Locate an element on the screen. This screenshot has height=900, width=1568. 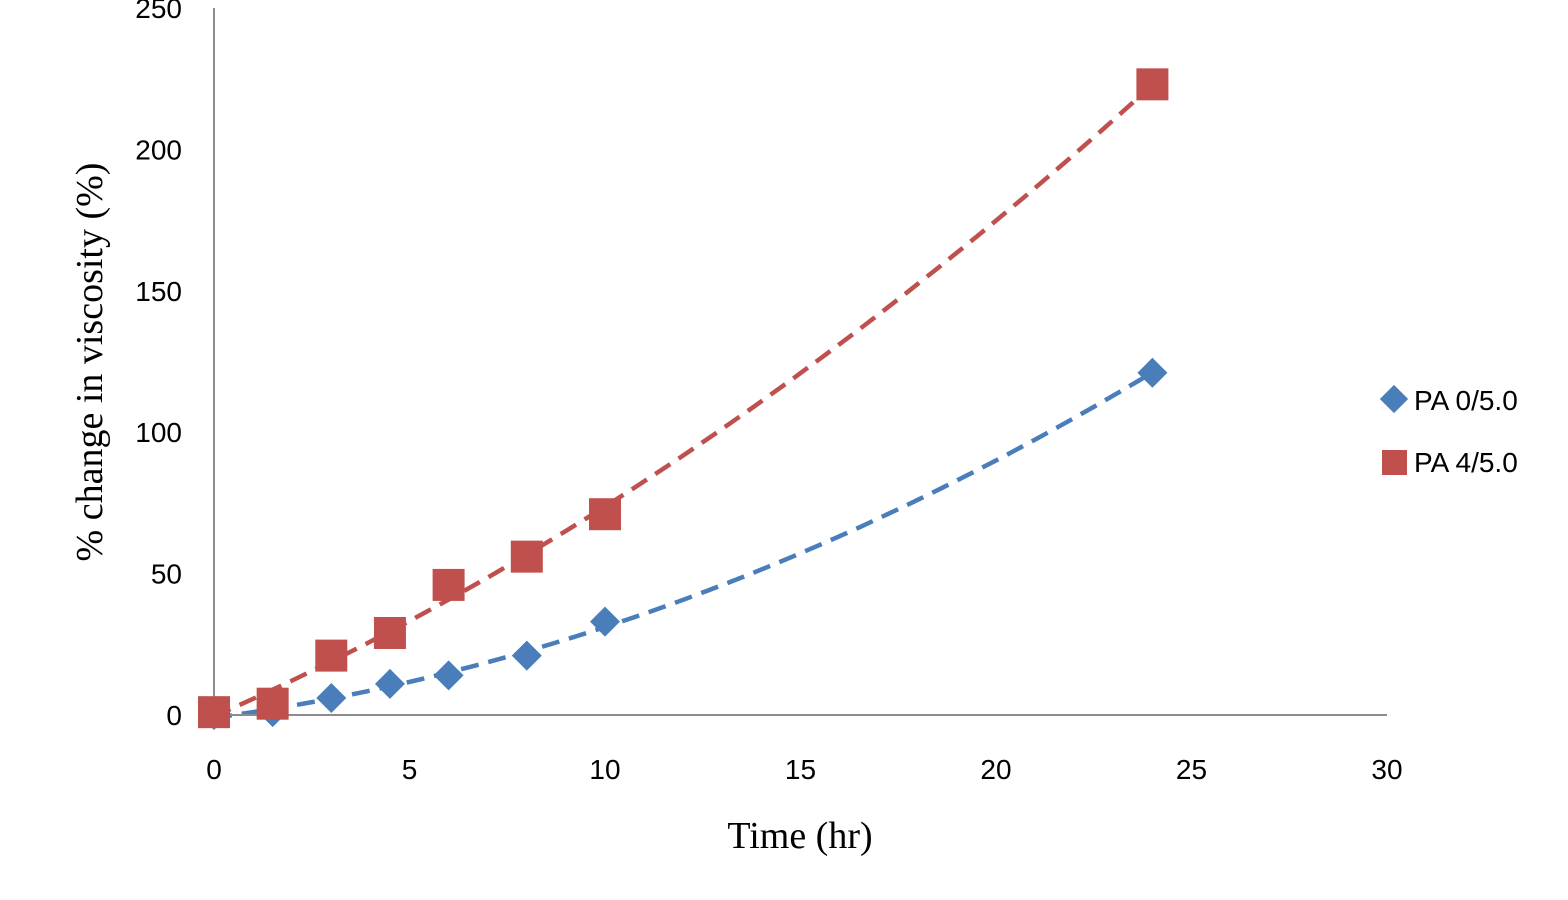
x-tick-label: 0 is located at coordinates (214, 769).